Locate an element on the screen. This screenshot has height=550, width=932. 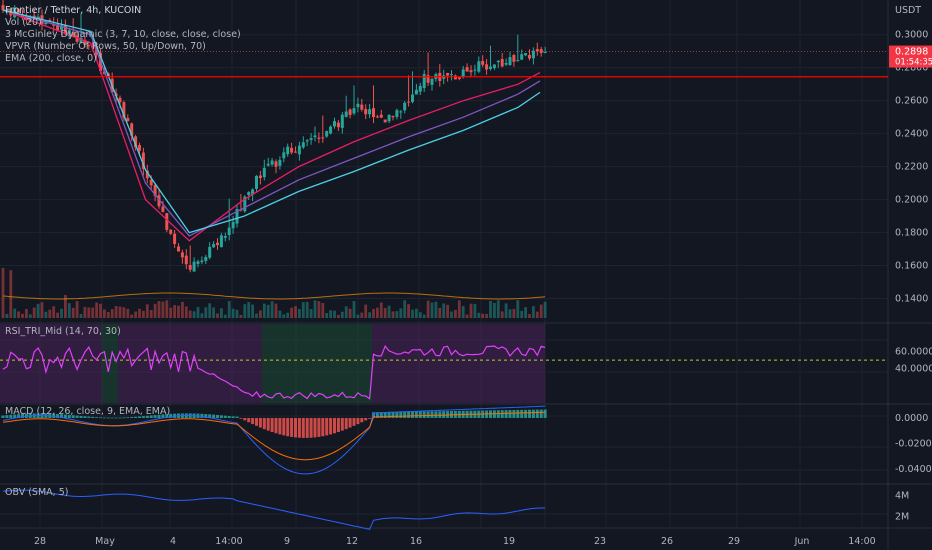
time-tick-label: 4 is located at coordinates (173, 541).